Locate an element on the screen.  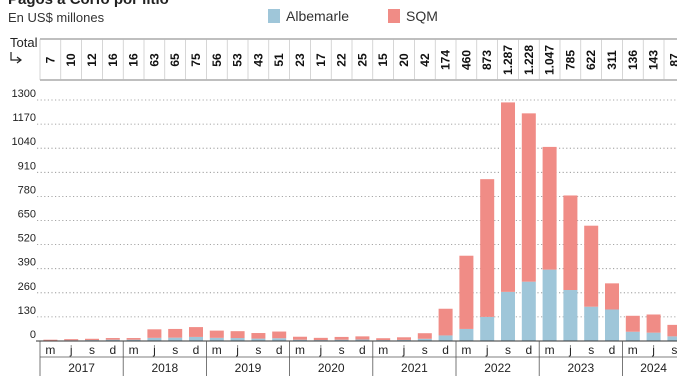
y-tick-label: 130 is located at coordinates (27, 311).